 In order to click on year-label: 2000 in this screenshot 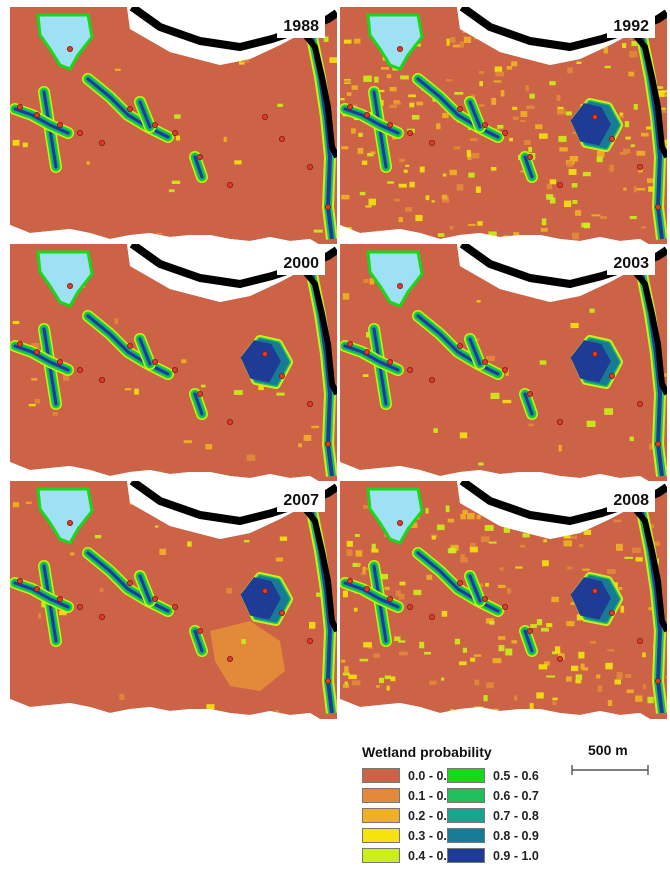, I will do `click(301, 264)`.